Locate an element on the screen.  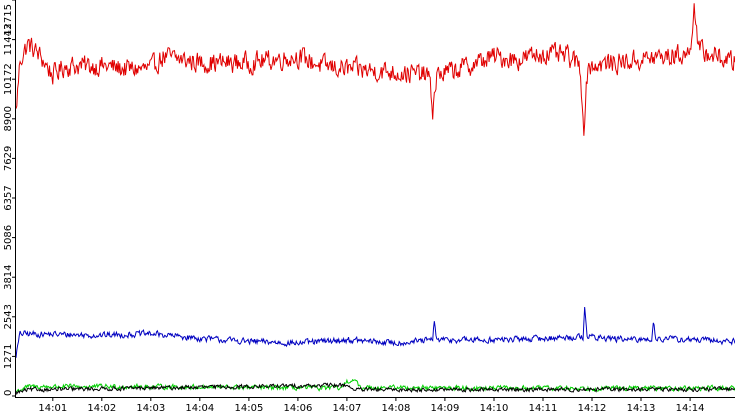
x-tick-label: 14:01 is located at coordinates (52, 408).